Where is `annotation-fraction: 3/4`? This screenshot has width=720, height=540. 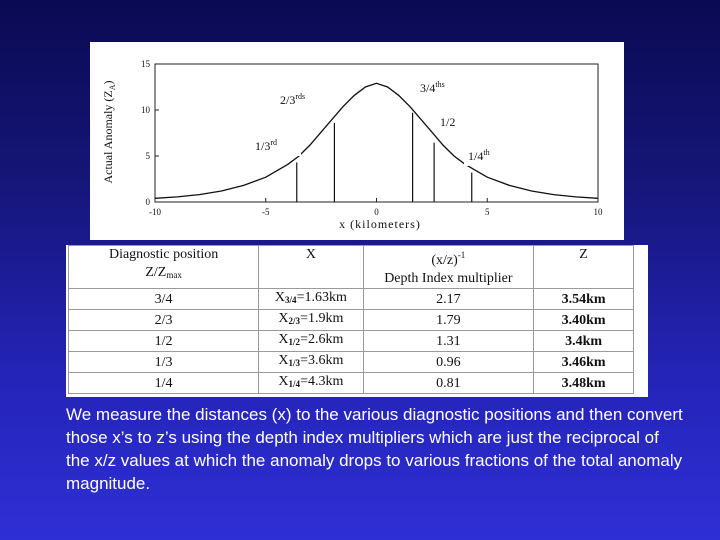 annotation-fraction: 3/4 is located at coordinates (427, 88).